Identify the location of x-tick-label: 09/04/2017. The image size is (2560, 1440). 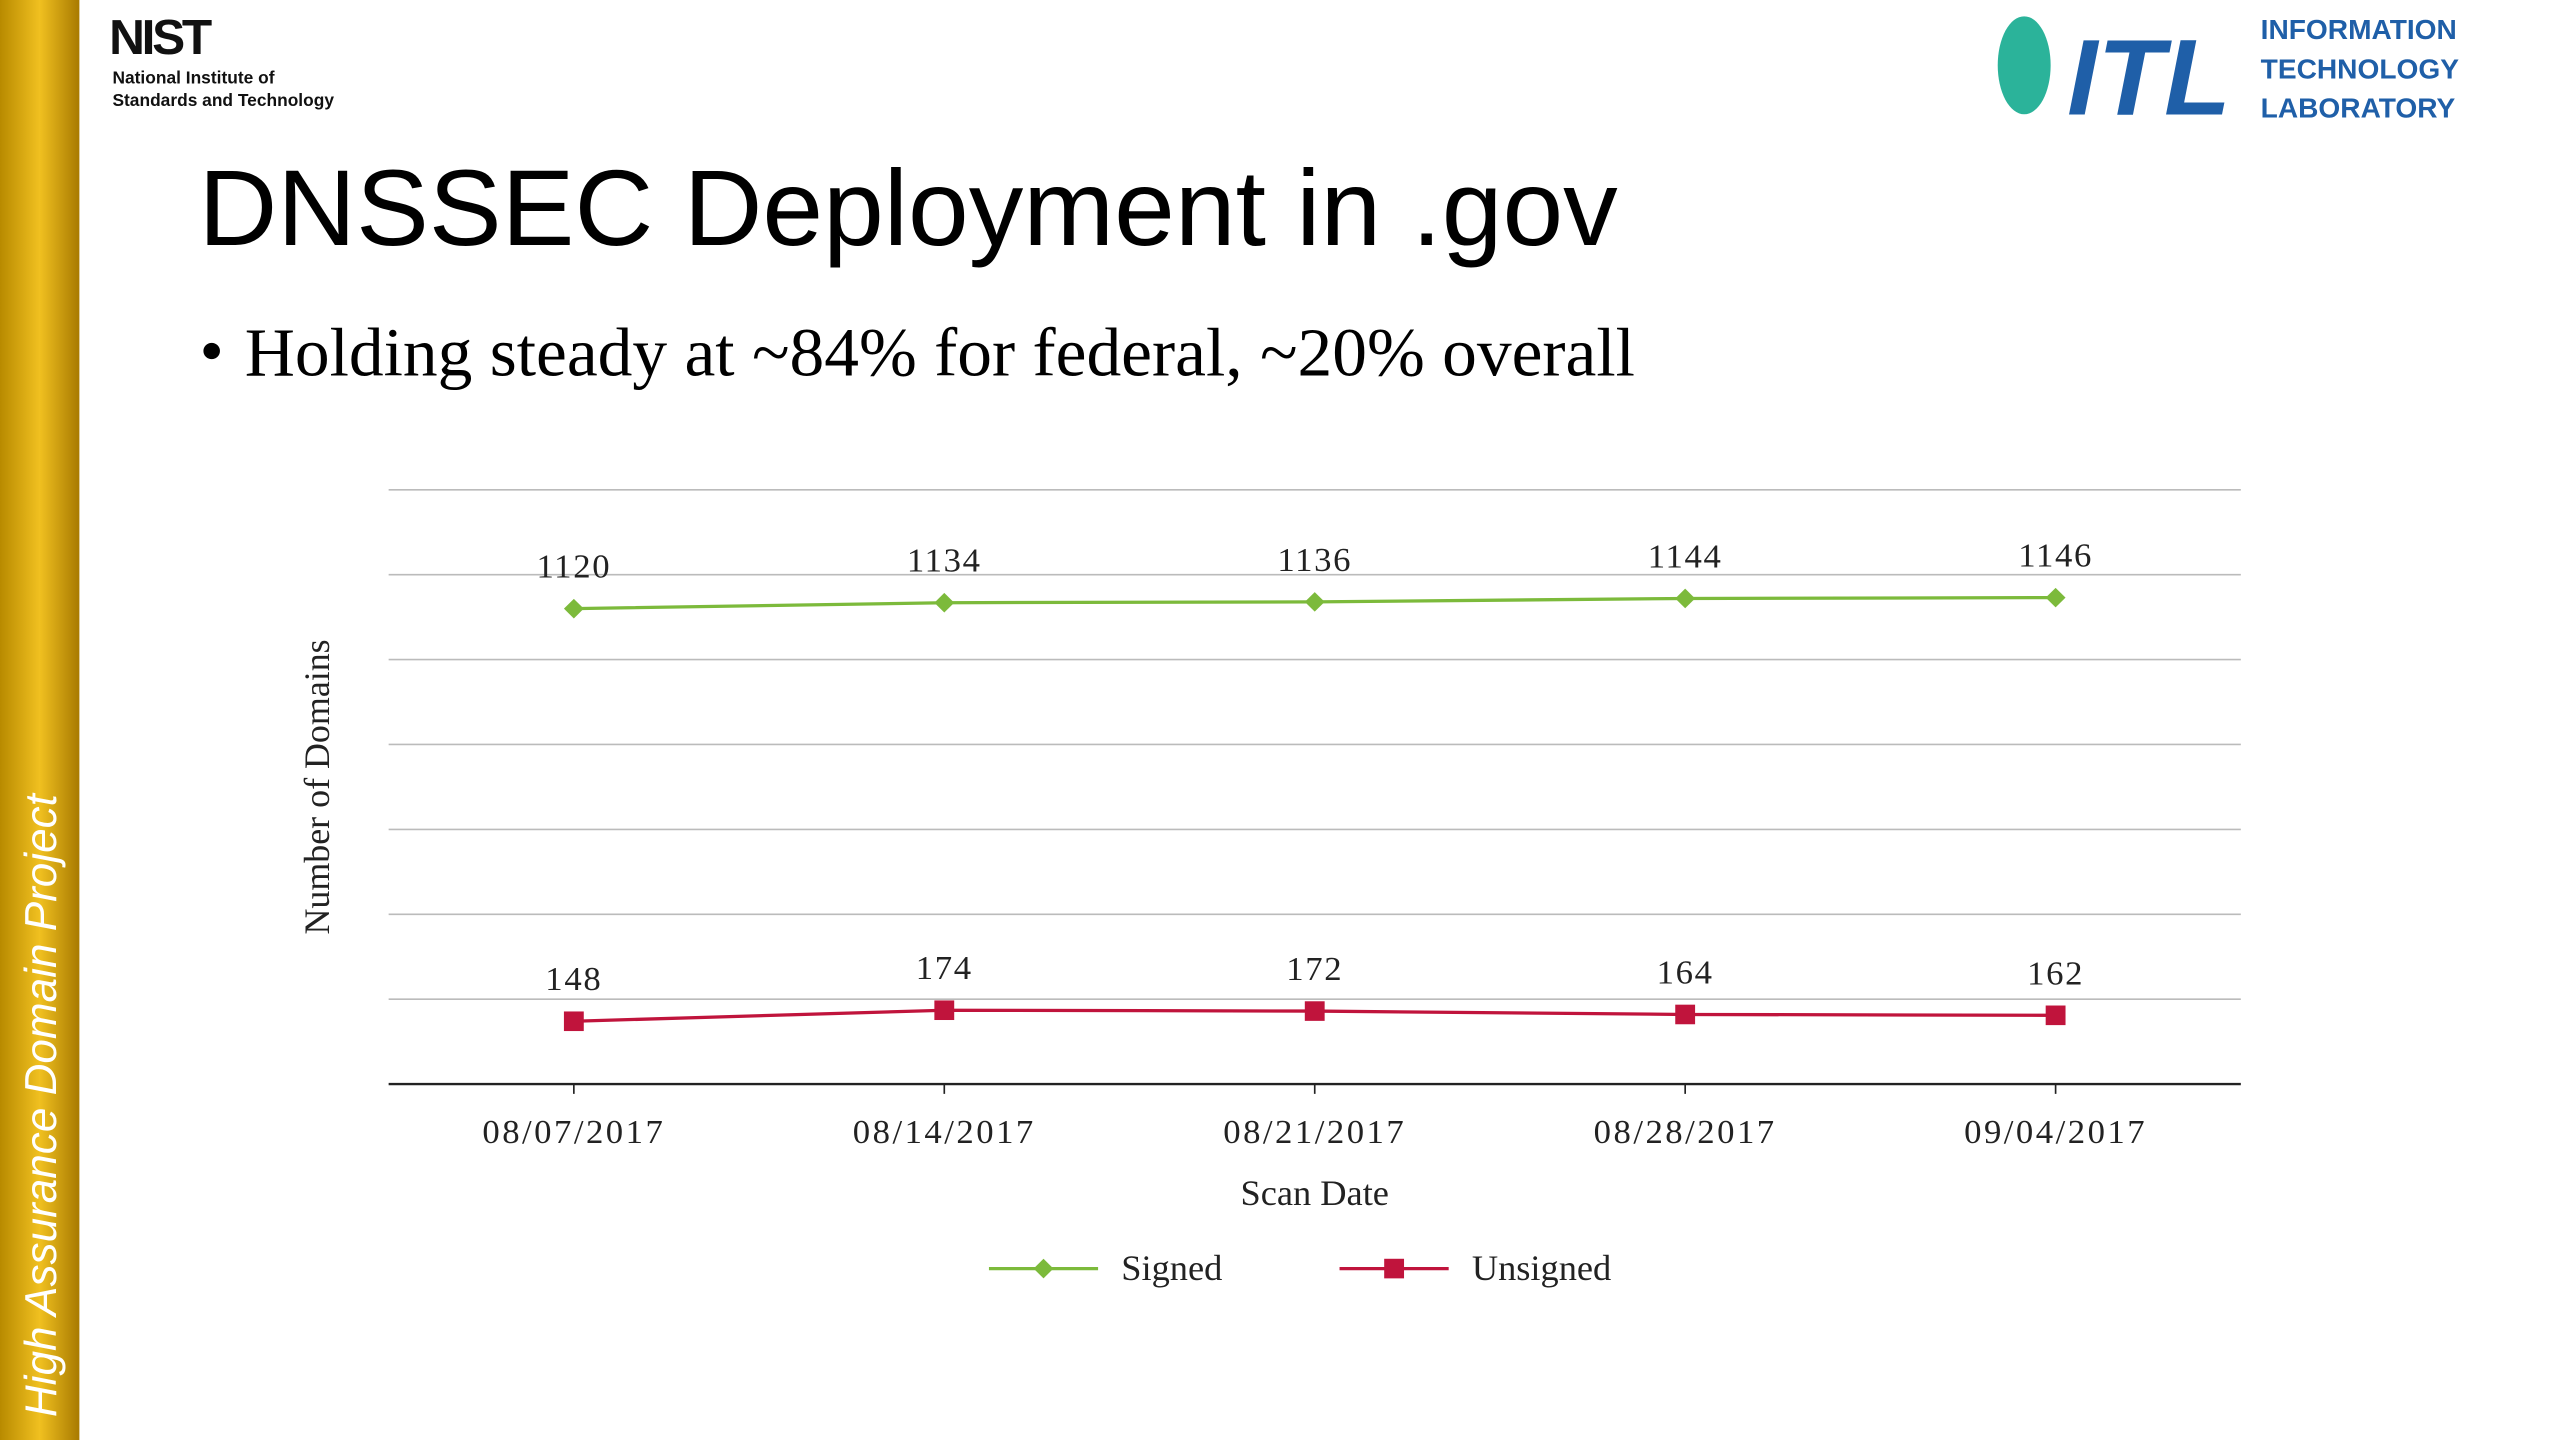
(2055, 1132).